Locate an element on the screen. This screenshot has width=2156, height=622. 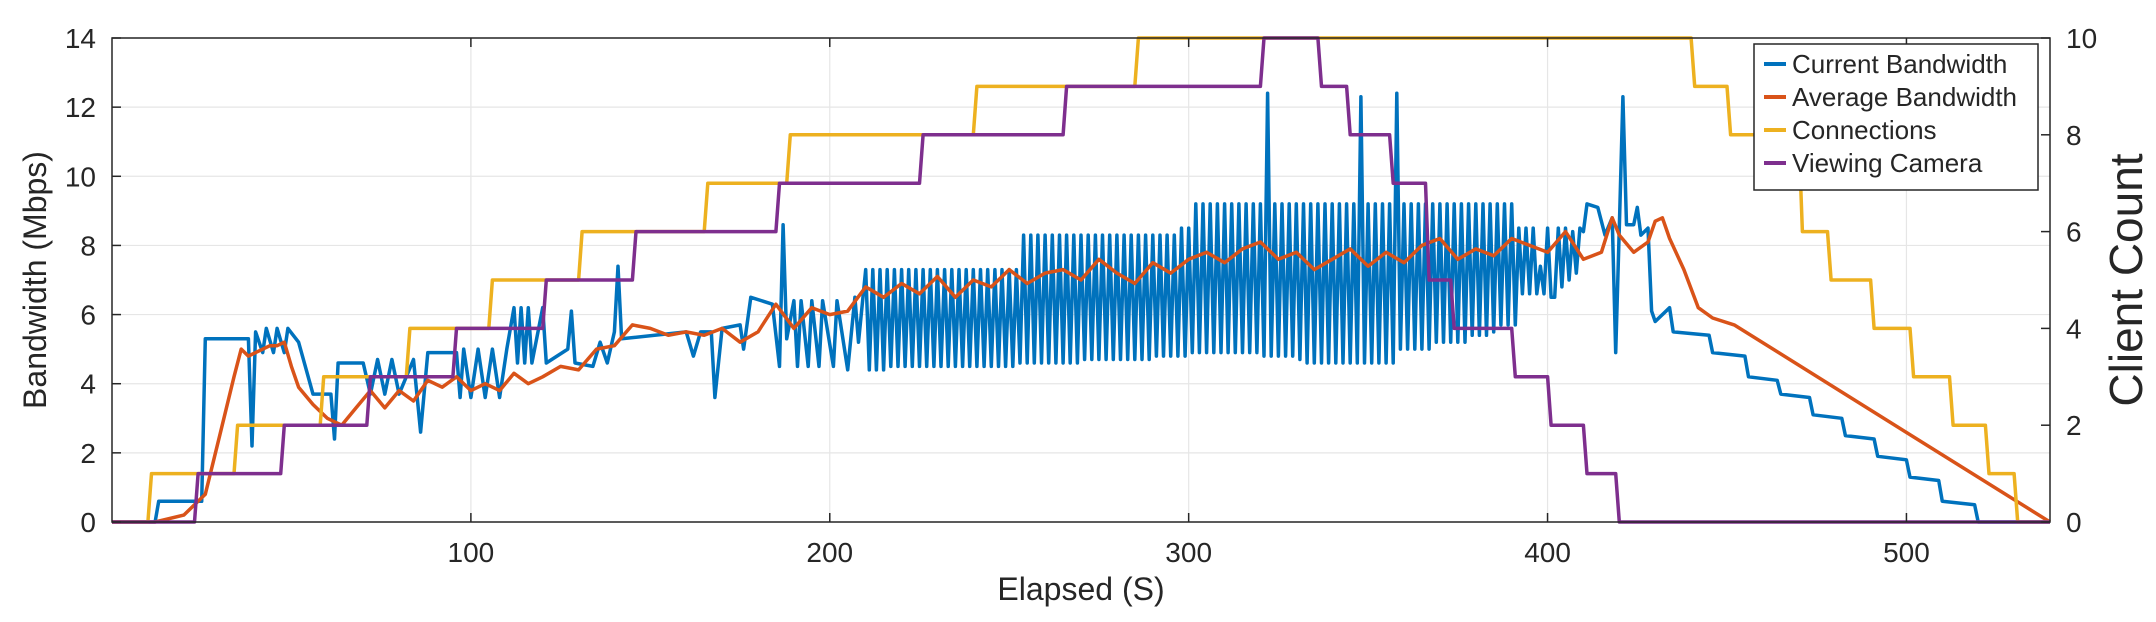
y-tick-label-left: 8 is located at coordinates (88, 245).